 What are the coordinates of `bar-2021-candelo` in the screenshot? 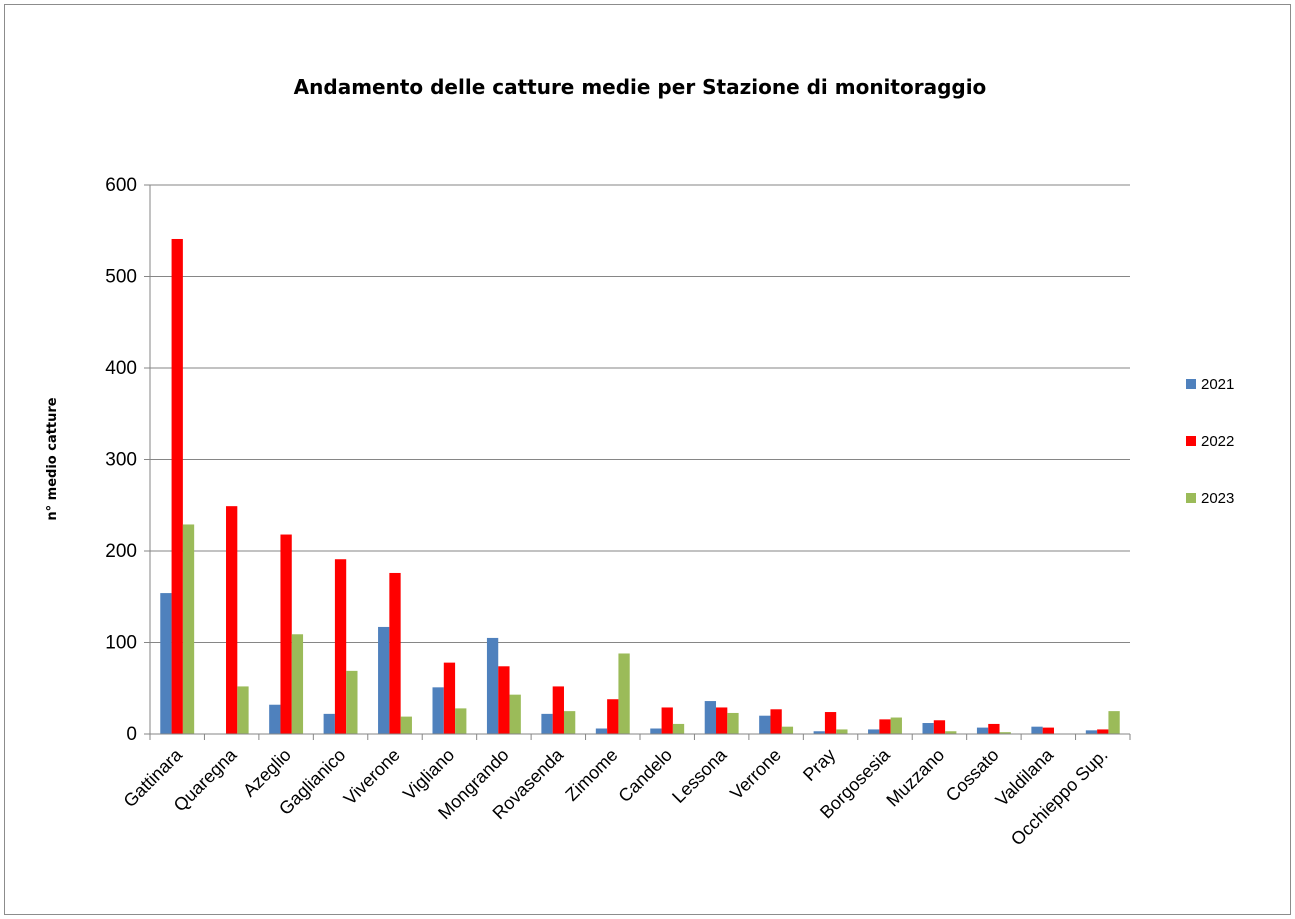 It's located at (656, 731).